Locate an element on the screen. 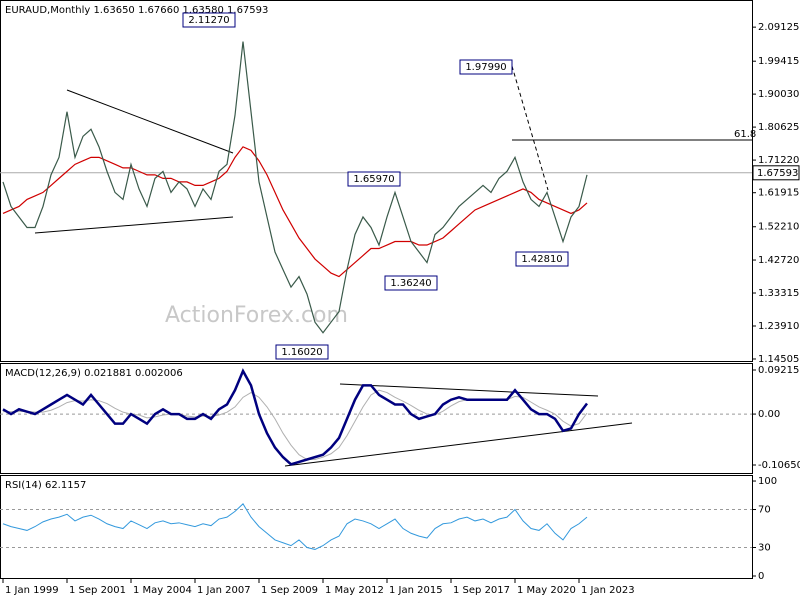  y-tick-label: 1.90030 is located at coordinates (778, 94).